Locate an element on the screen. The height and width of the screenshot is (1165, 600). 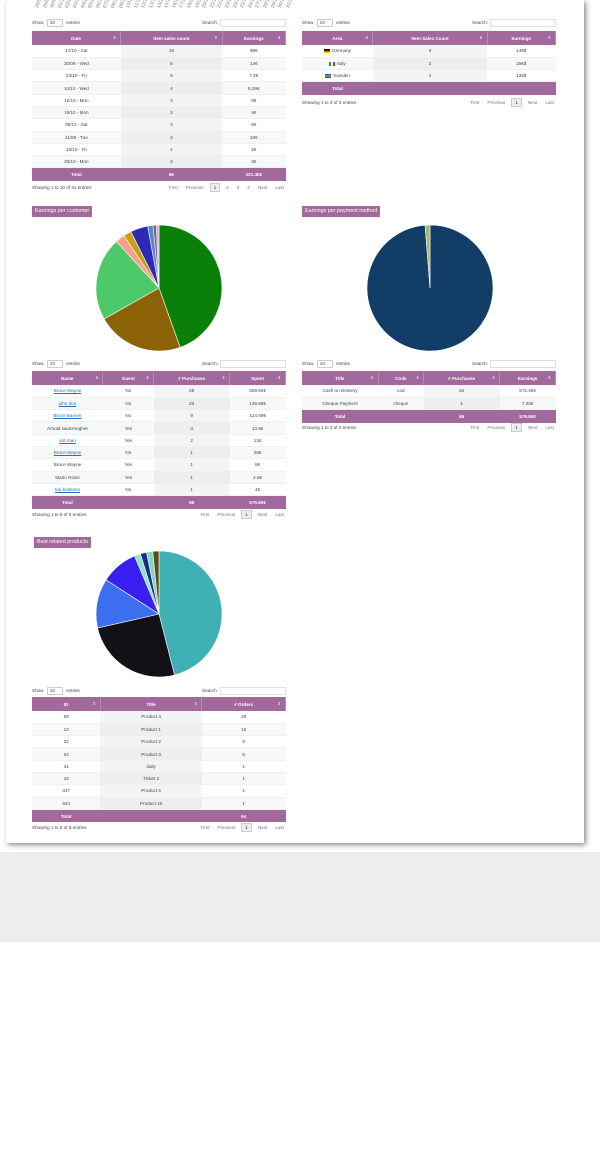
guest-cell: Yes is located at coordinates (128, 440).